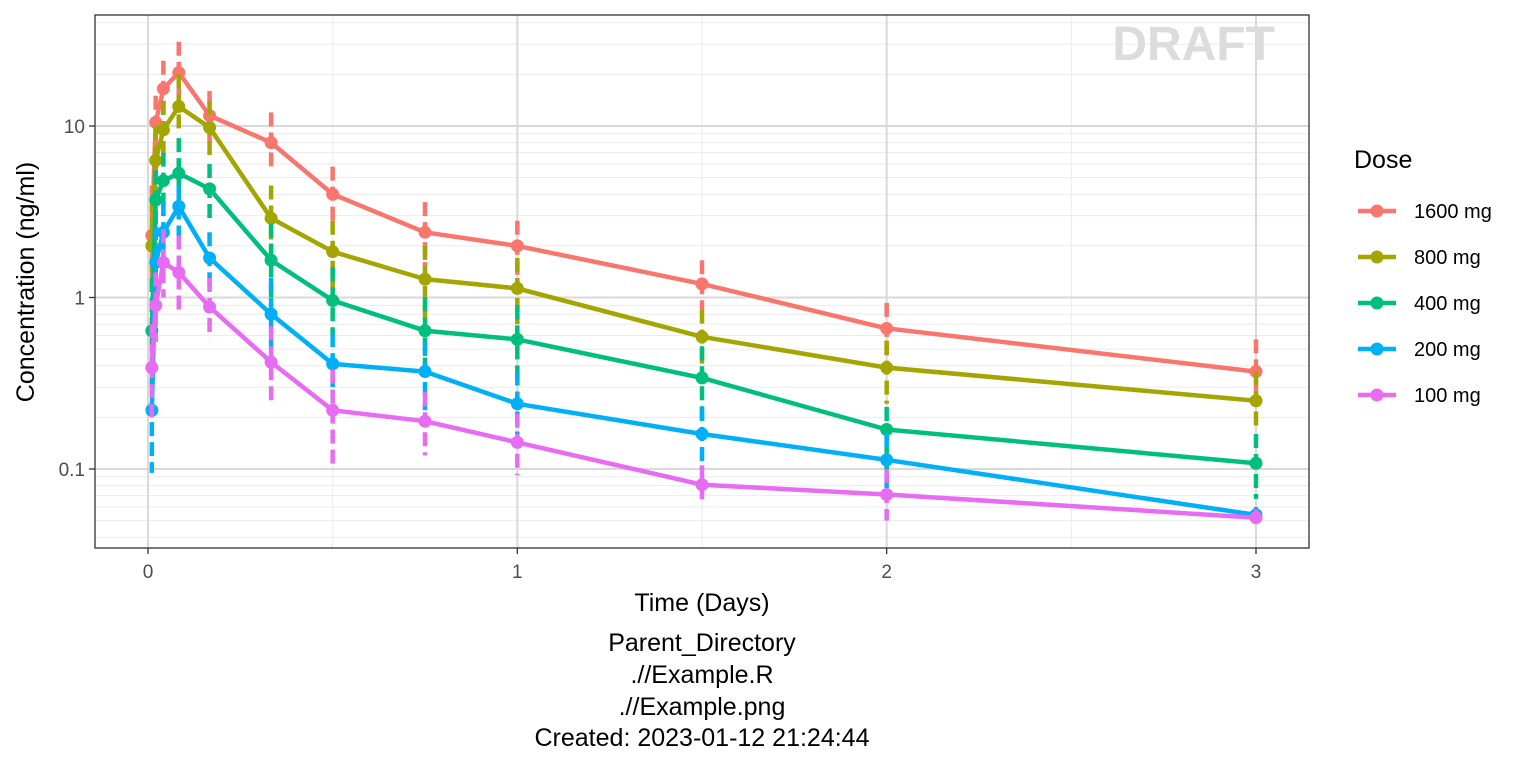 The height and width of the screenshot is (768, 1536). Describe the element at coordinates (701, 675) in the screenshot. I see `caption-script: .//Example.R` at that location.